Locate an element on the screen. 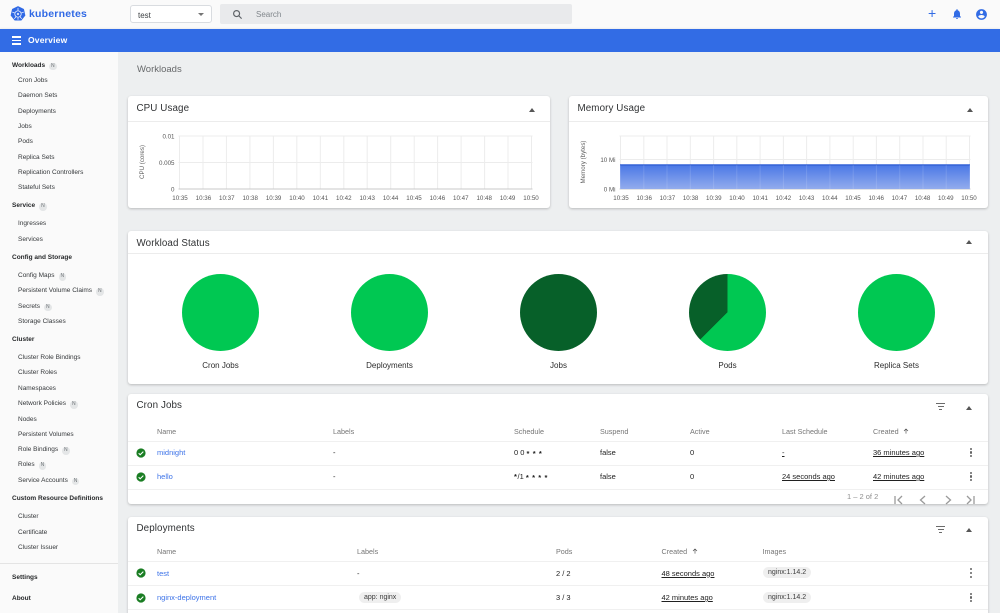 This screenshot has width=1000, height=613. svg-text: 0.005 is located at coordinates (167, 163).